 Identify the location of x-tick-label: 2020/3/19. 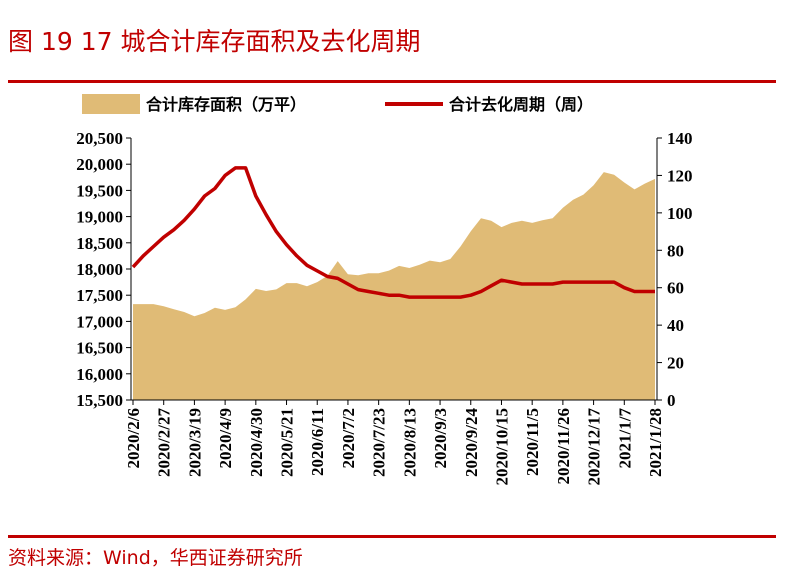
(194, 442).